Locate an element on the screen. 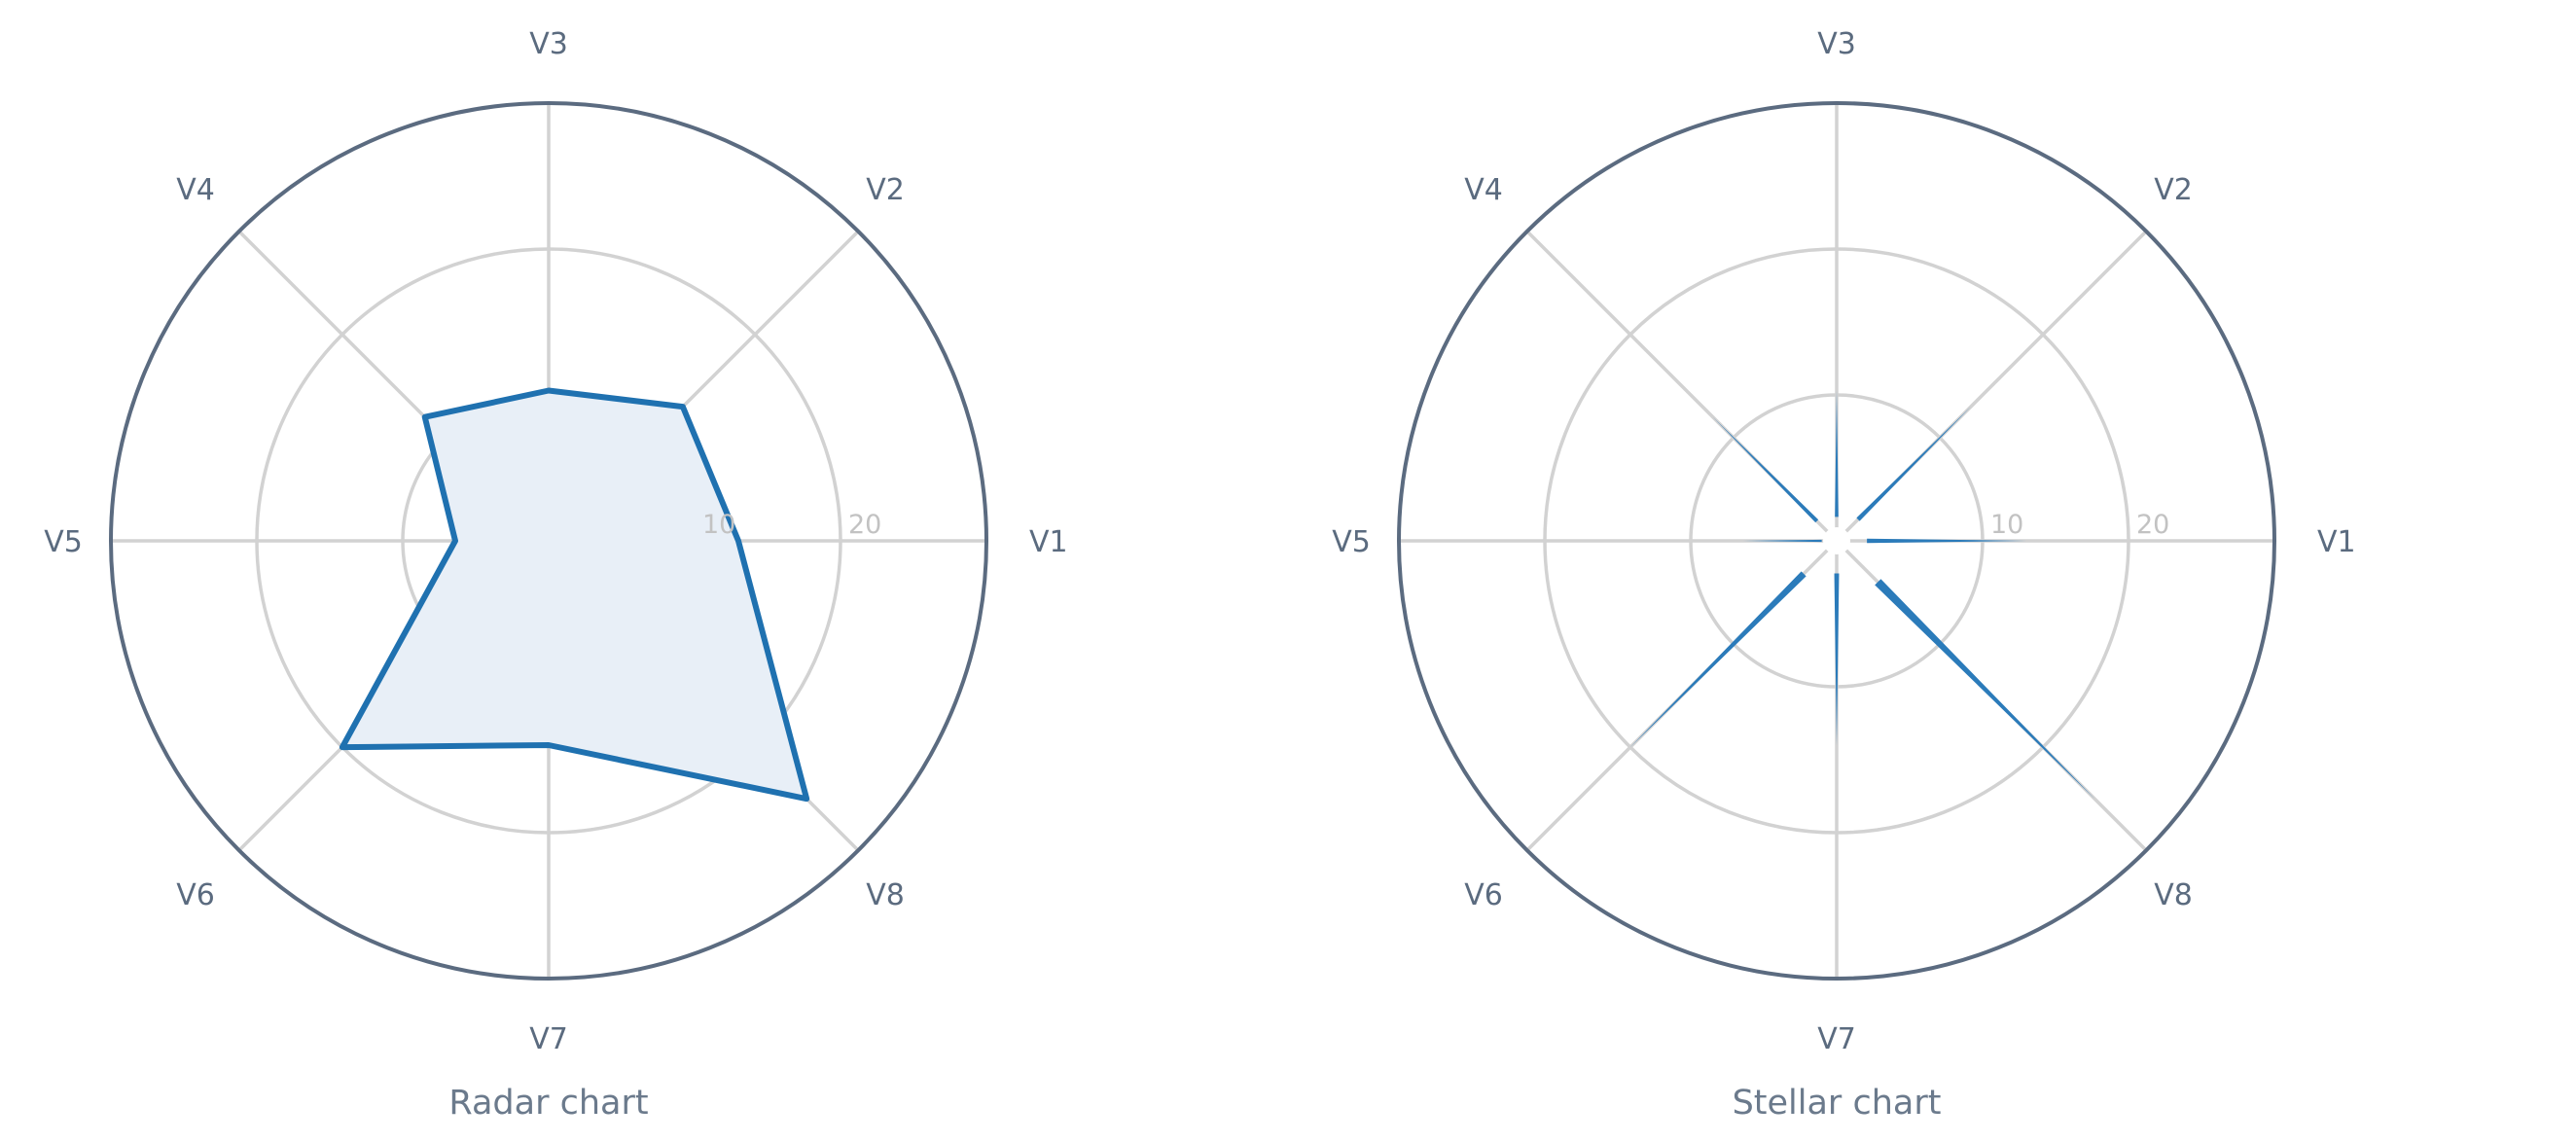 The width and height of the screenshot is (2576, 1142). radar-tick-labels: 10 20 is located at coordinates (791, 525).